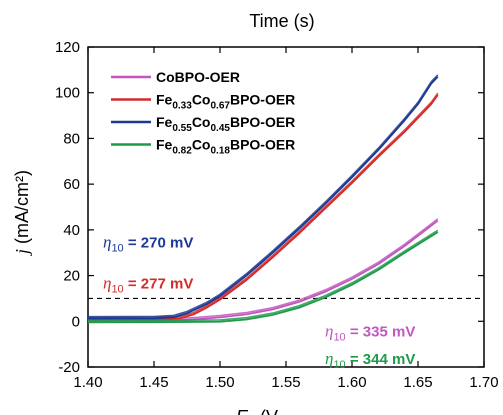  What do you see at coordinates (148, 284) in the screenshot?
I see `overpotential-annotation: η10 = 277 mV` at bounding box center [148, 284].